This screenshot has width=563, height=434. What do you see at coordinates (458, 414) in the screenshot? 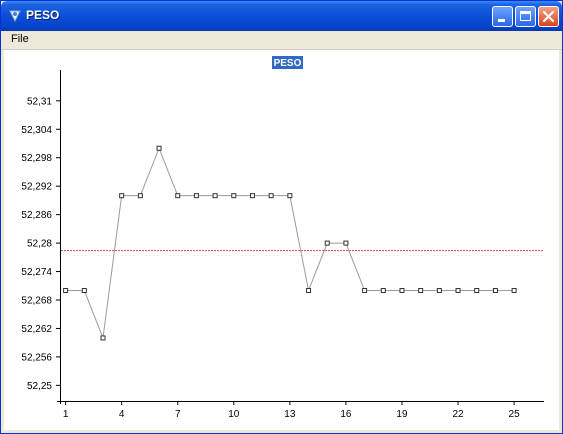
I see `x-tick-label: 22` at bounding box center [458, 414].